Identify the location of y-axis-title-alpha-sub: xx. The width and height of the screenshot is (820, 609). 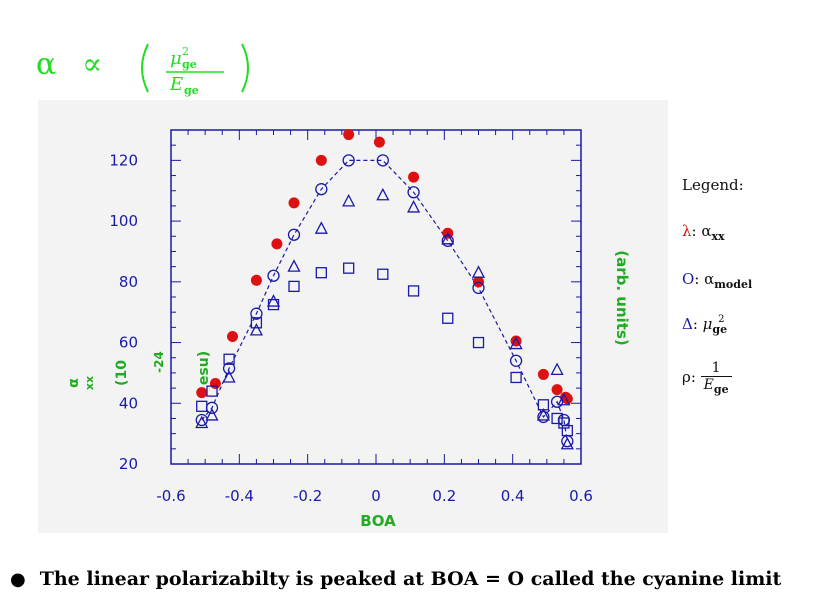
(89, 383).